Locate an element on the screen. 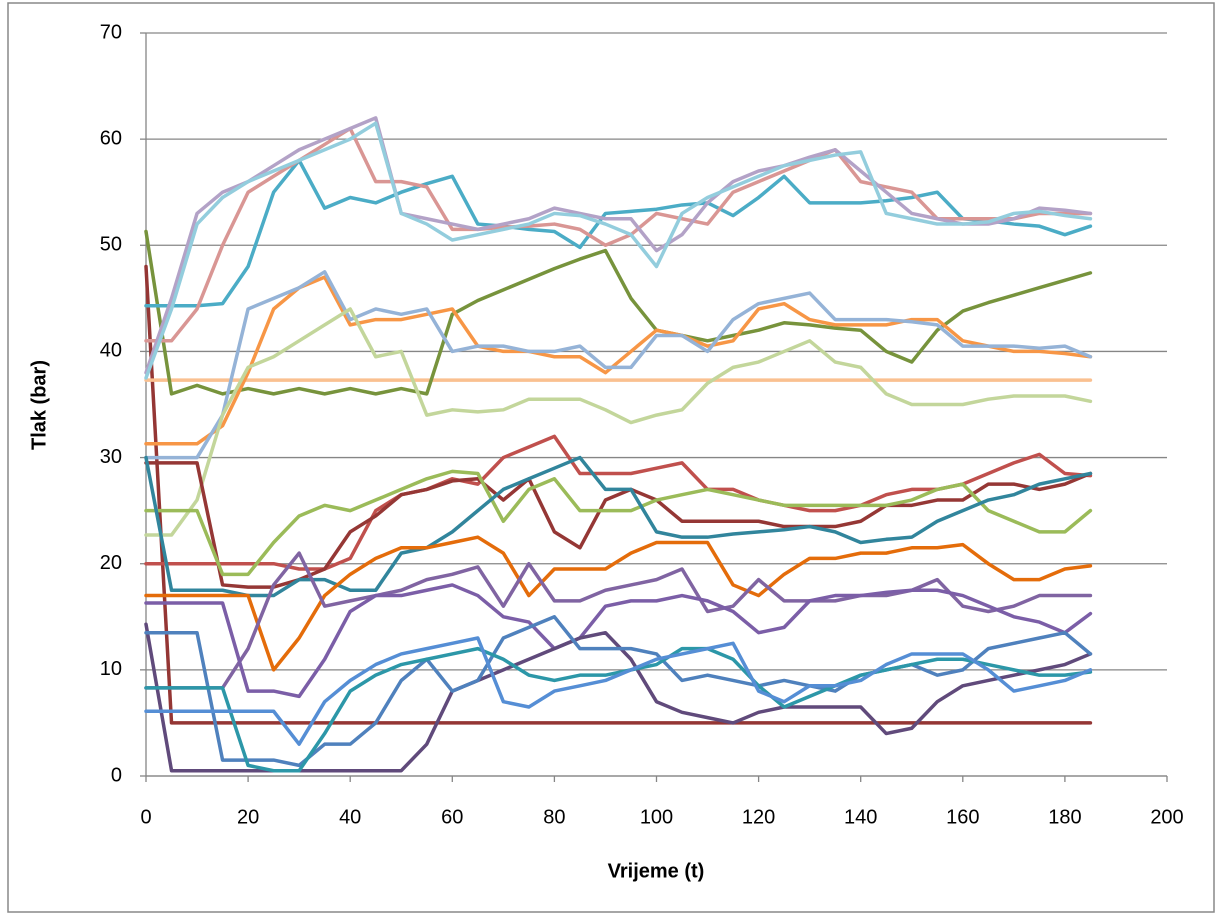  x-tick-label: 180 is located at coordinates (1064, 817).